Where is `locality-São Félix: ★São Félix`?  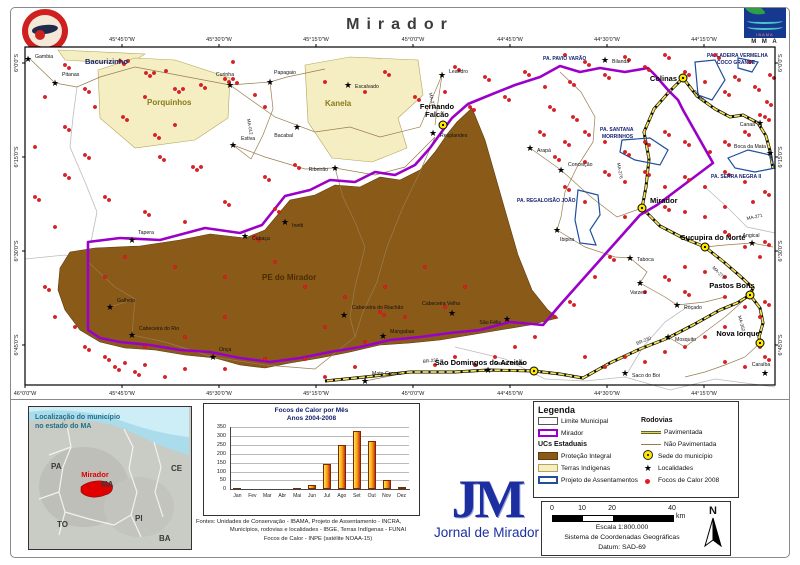 locality-São Félix: ★São Félix is located at coordinates (495, 320).